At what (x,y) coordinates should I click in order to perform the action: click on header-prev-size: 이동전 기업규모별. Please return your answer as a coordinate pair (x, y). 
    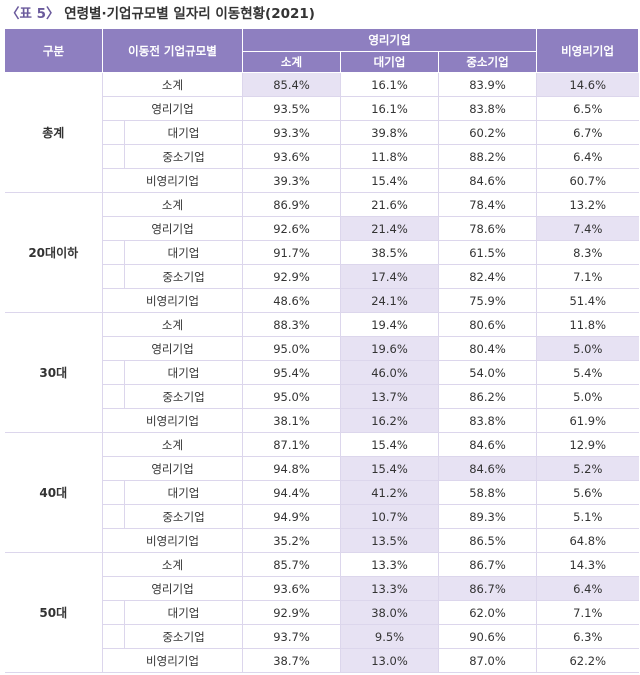
    Looking at the image, I should click on (172, 50).